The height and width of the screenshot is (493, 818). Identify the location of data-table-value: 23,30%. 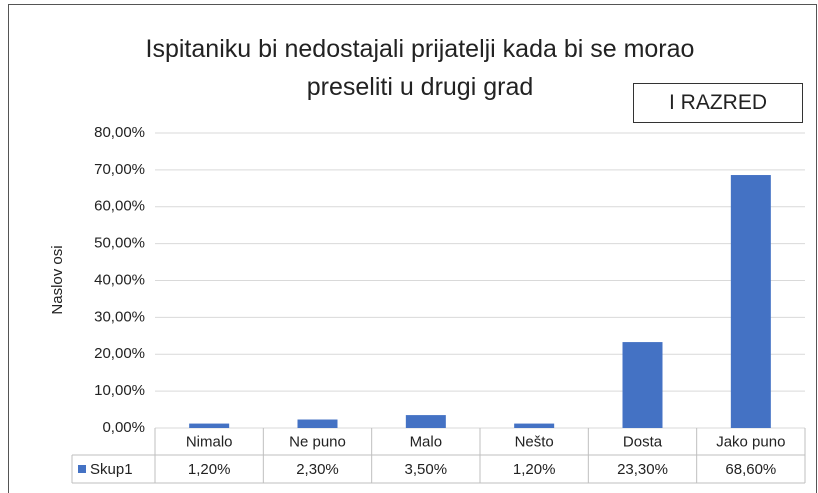
(642, 469).